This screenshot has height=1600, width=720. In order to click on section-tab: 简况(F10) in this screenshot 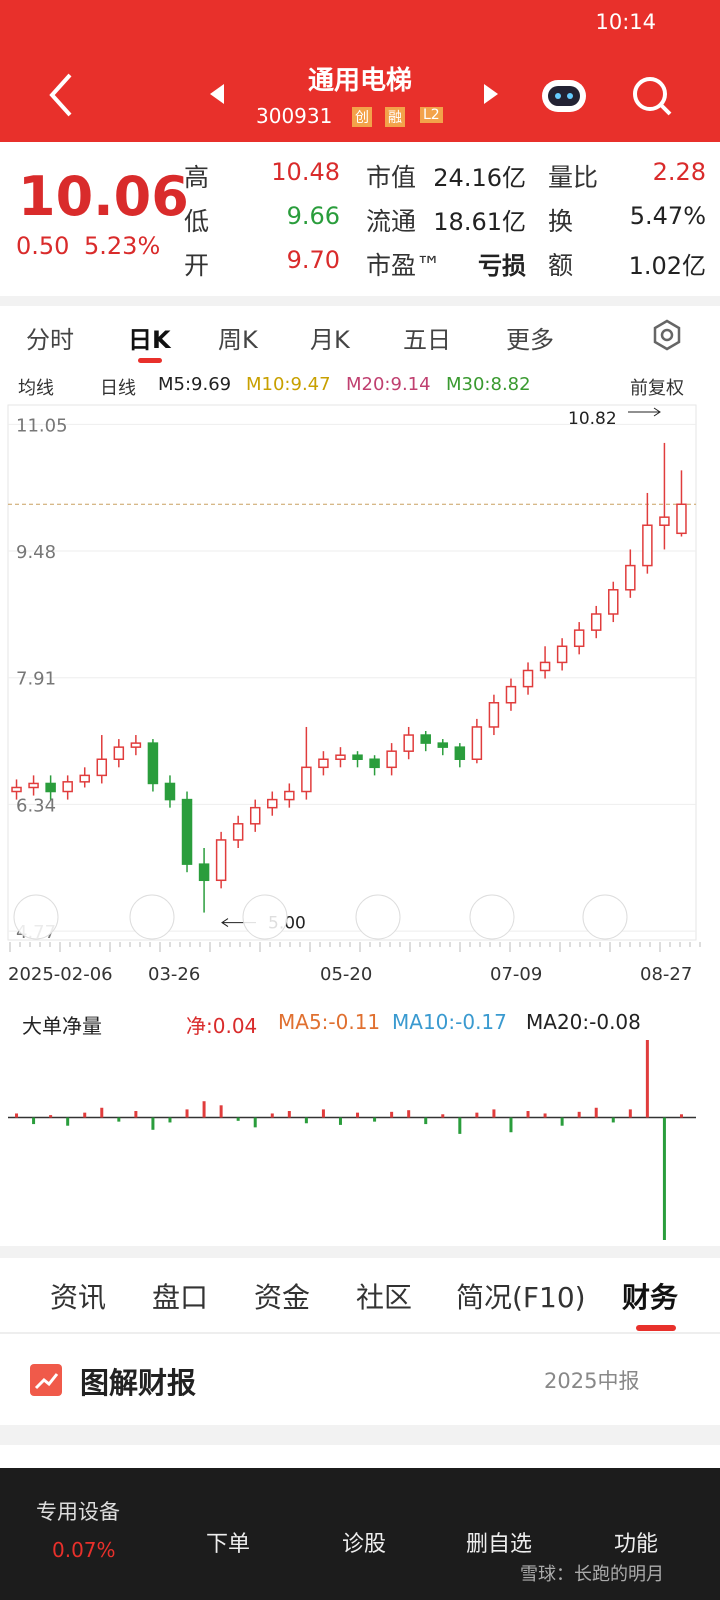, I will do `click(521, 1297)`.